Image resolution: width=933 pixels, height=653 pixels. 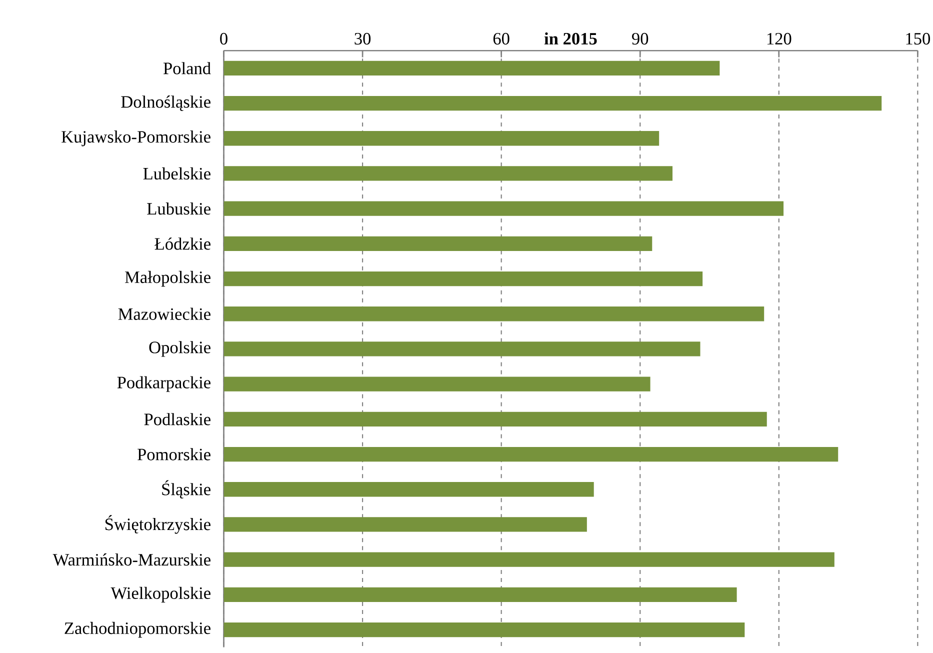 I want to click on y-tick-label: Zachodniopomorskie, so click(x=137, y=630).